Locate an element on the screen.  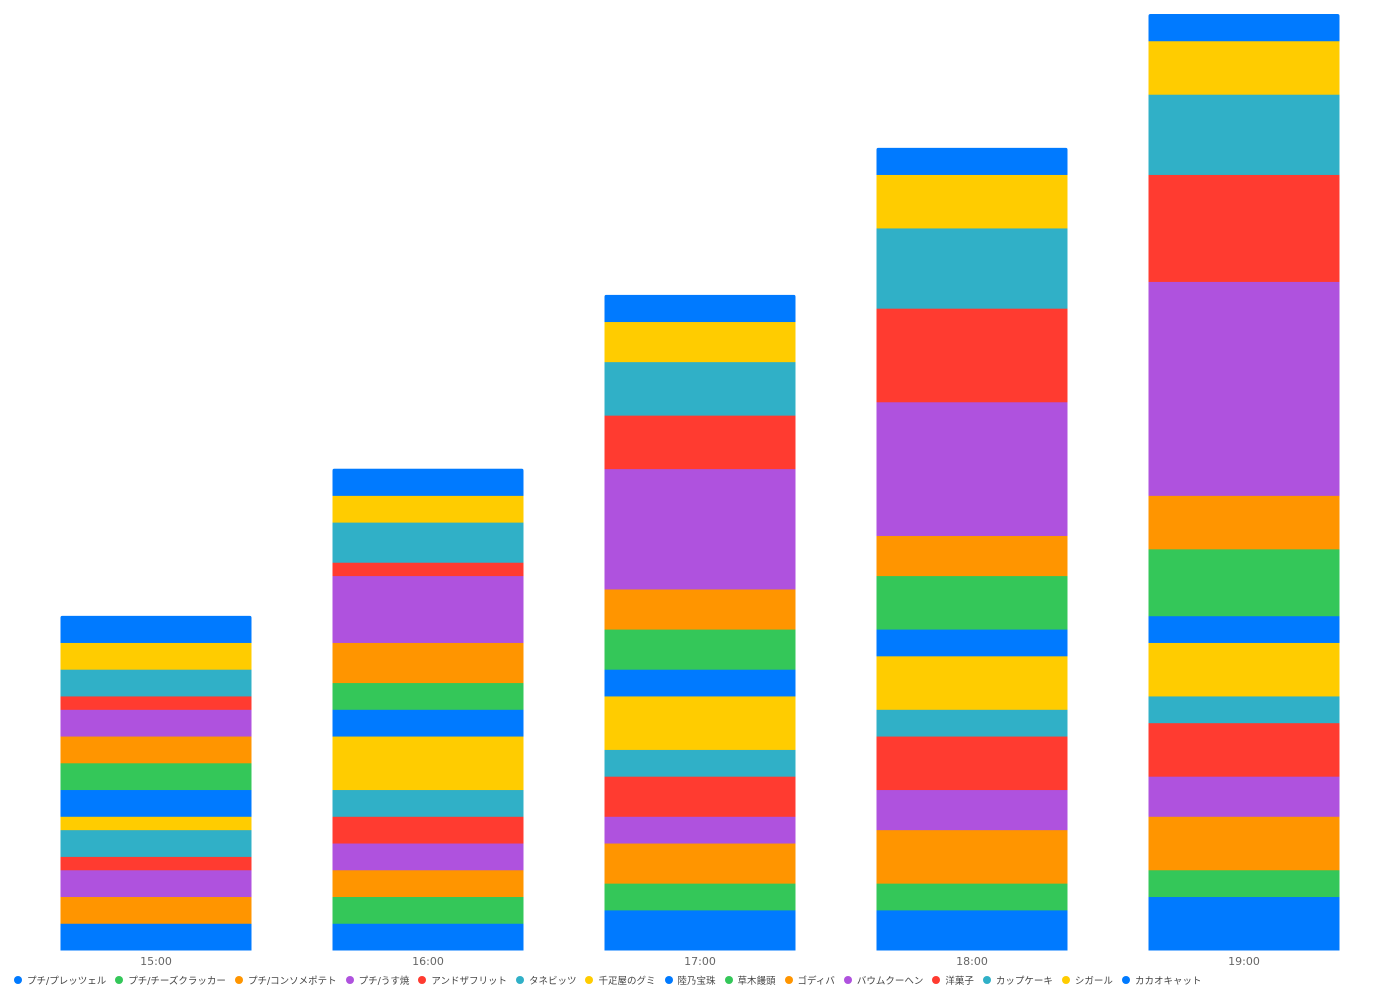
legend-label: バウムクーヘン is located at coordinates (890, 981).